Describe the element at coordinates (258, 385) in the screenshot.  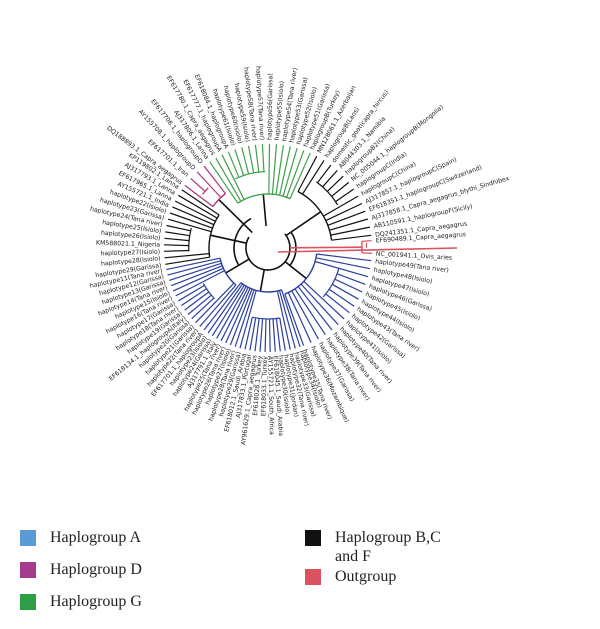
I see `tip-label: EF618028.1_Turkey` at that location.